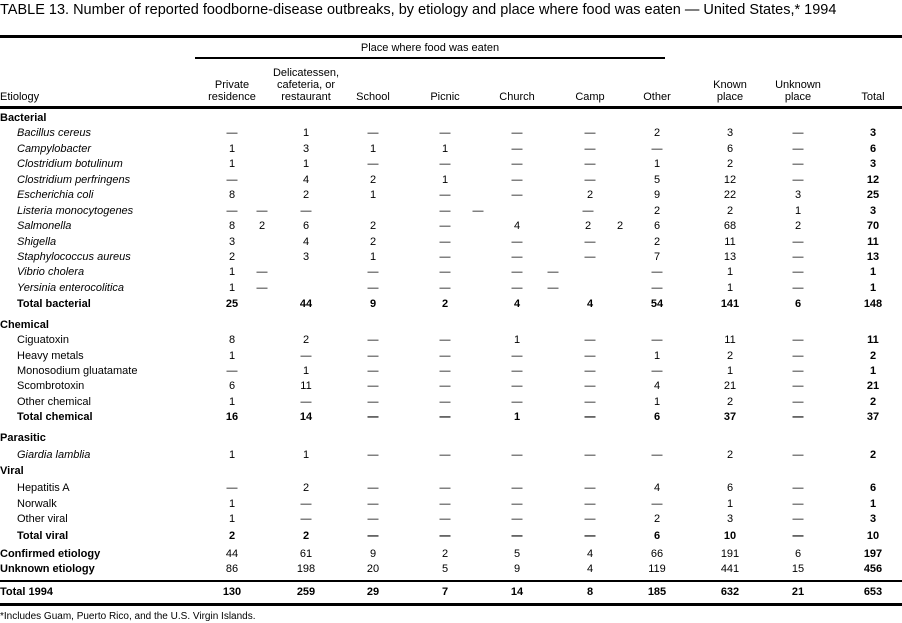 The height and width of the screenshot is (623, 902). What do you see at coordinates (70, 164) in the screenshot?
I see `row-label: Clostridium botulinum` at bounding box center [70, 164].